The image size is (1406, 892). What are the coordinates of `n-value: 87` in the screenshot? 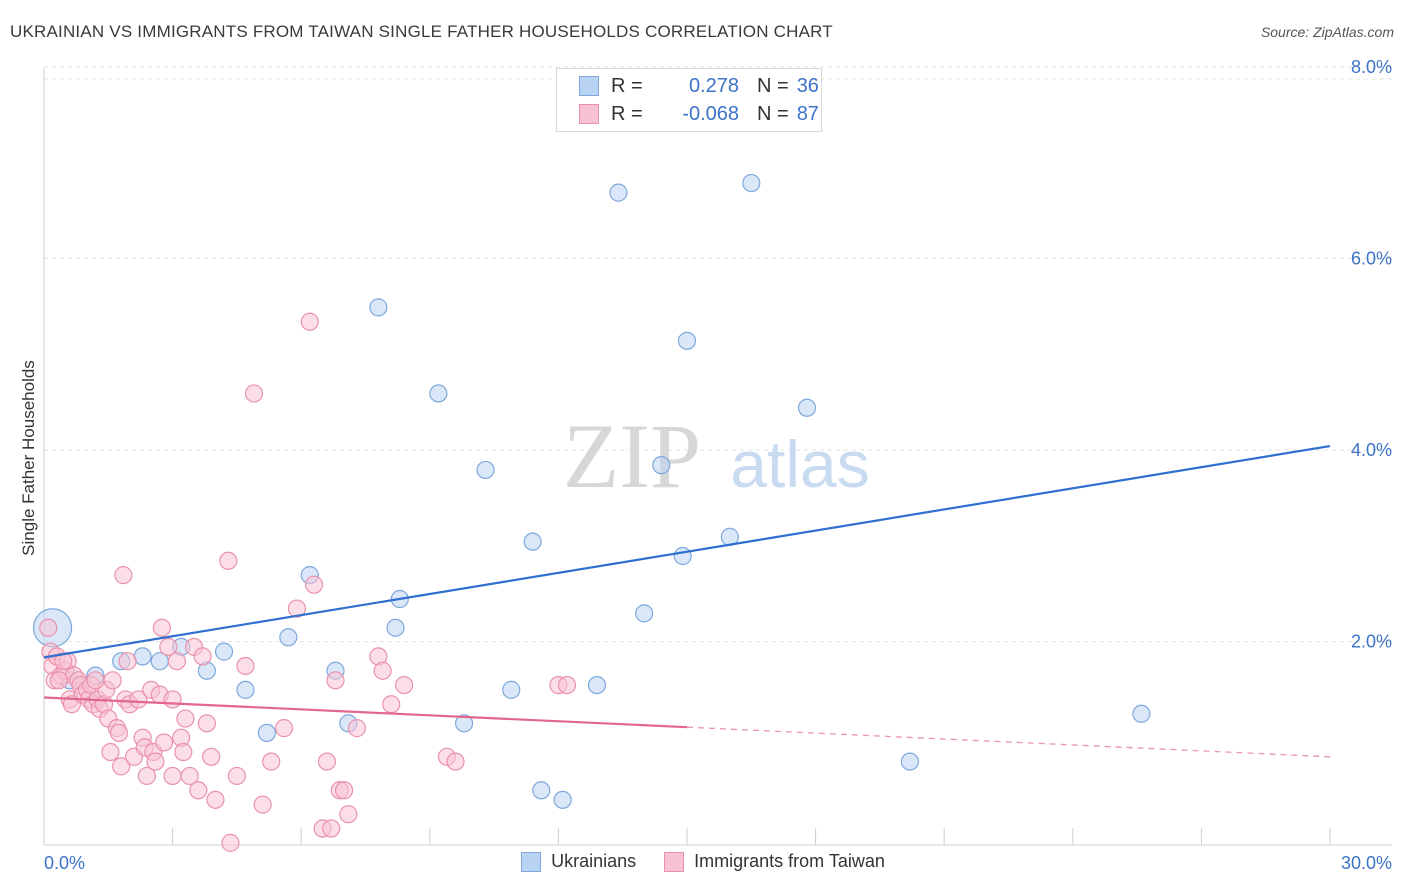 It's located at (807, 113).